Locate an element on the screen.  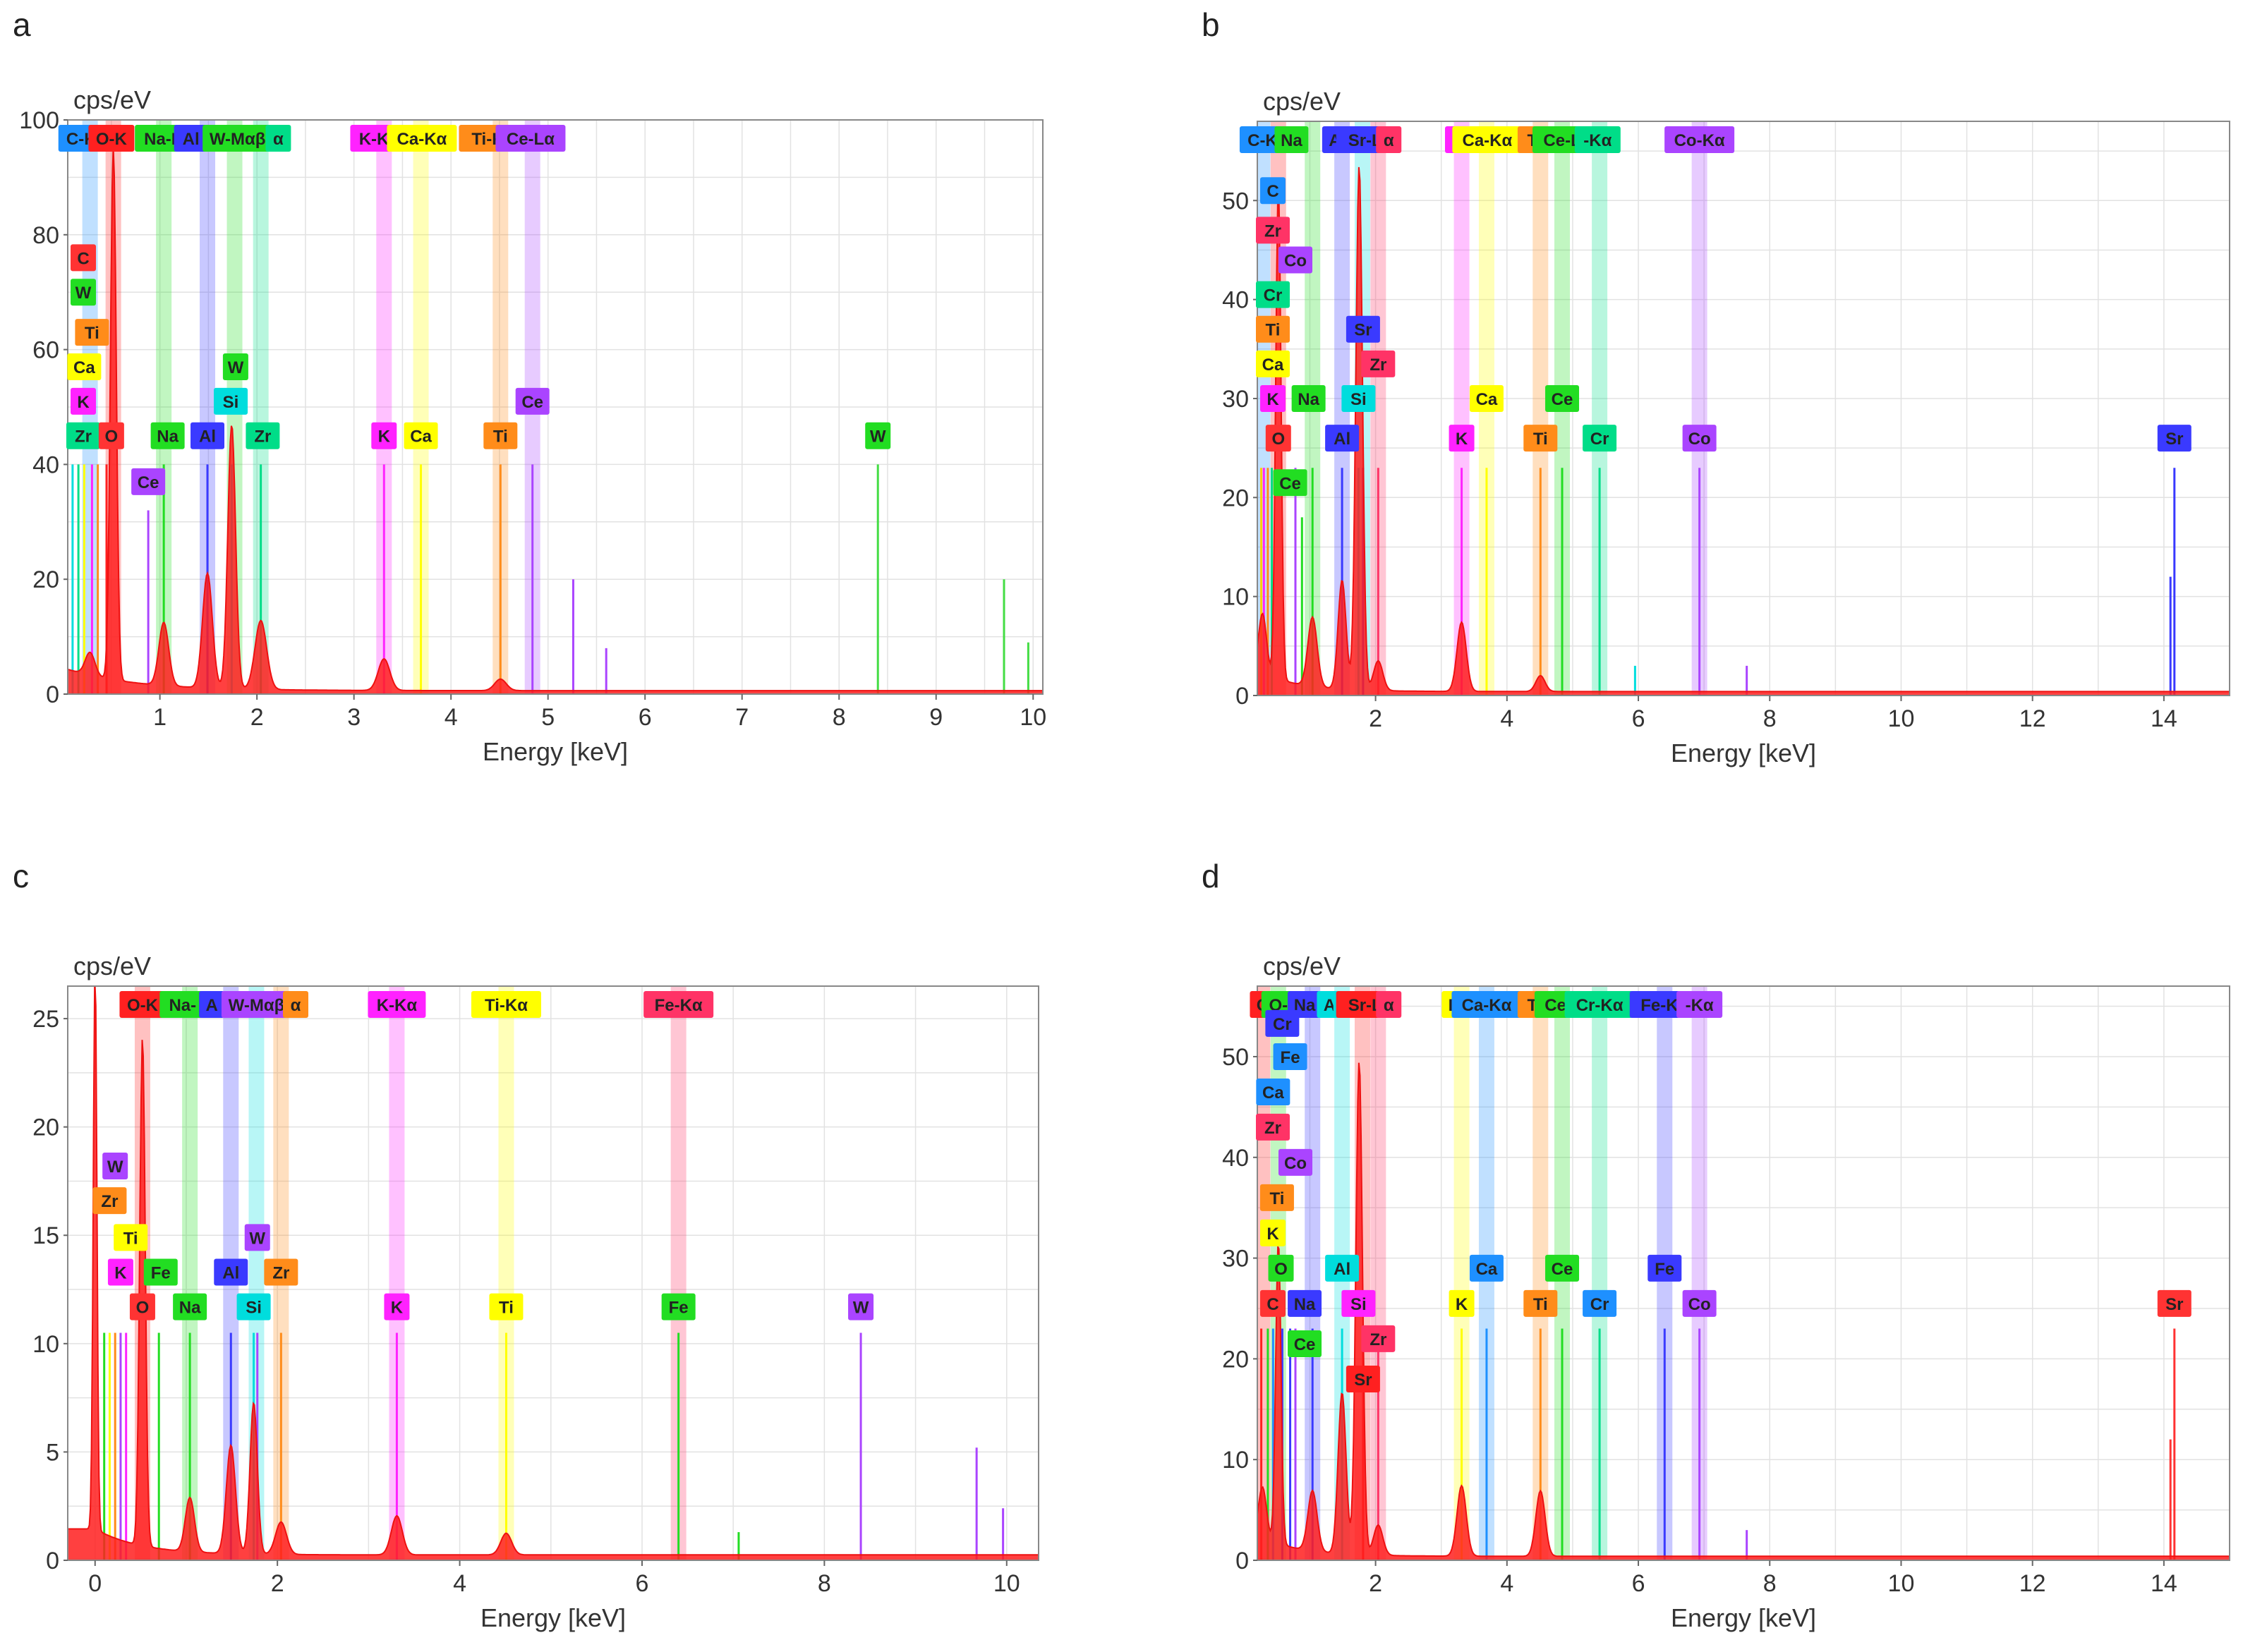
element-tag-text: C is located at coordinates (1272, 1304).